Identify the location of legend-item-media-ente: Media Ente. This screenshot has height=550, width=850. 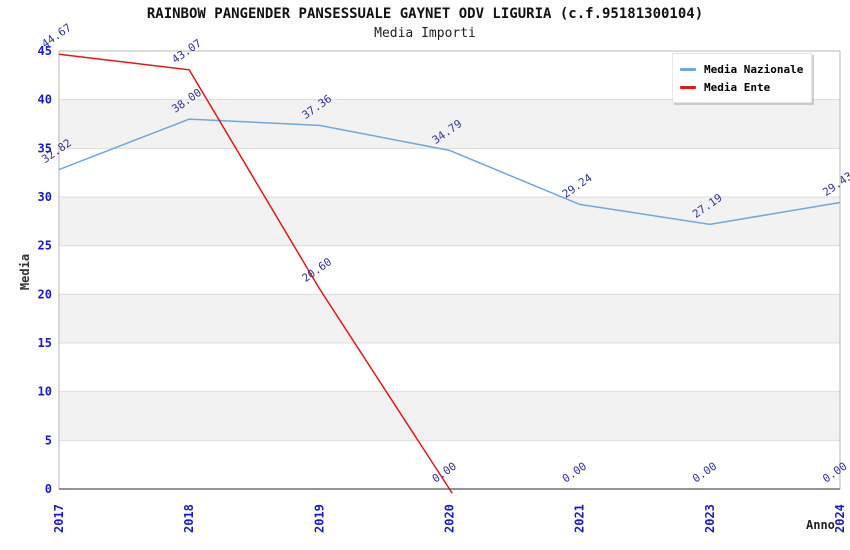
(742, 87).